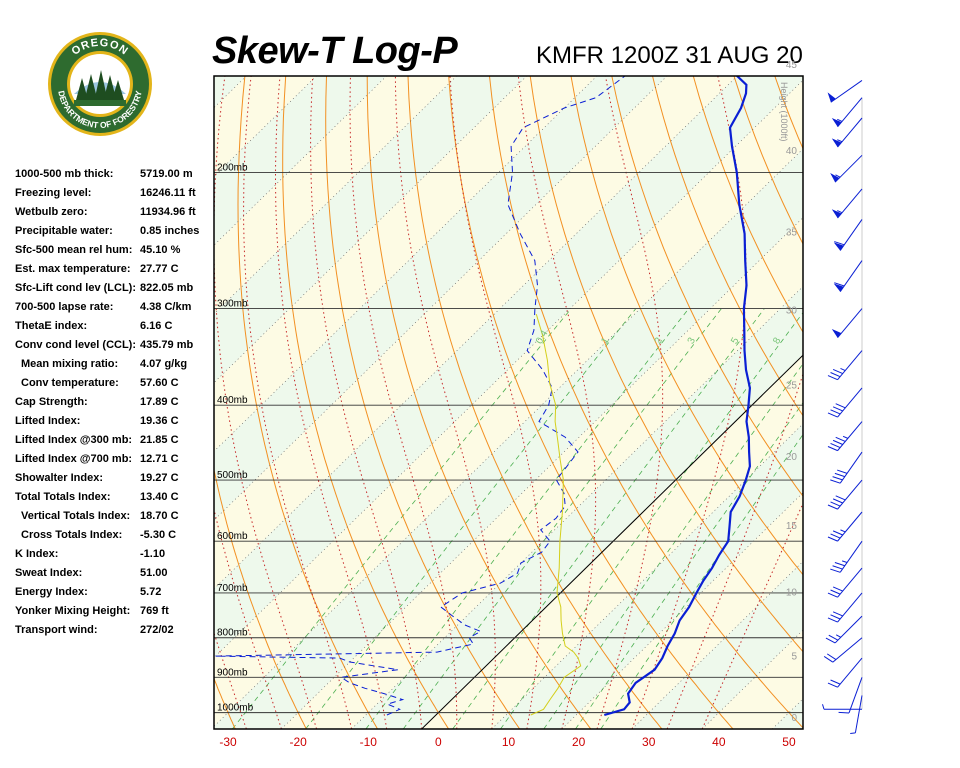 The width and height of the screenshot is (960, 768). I want to click on index-row: Freezing level: 16246.11 ft, so click(115, 196).